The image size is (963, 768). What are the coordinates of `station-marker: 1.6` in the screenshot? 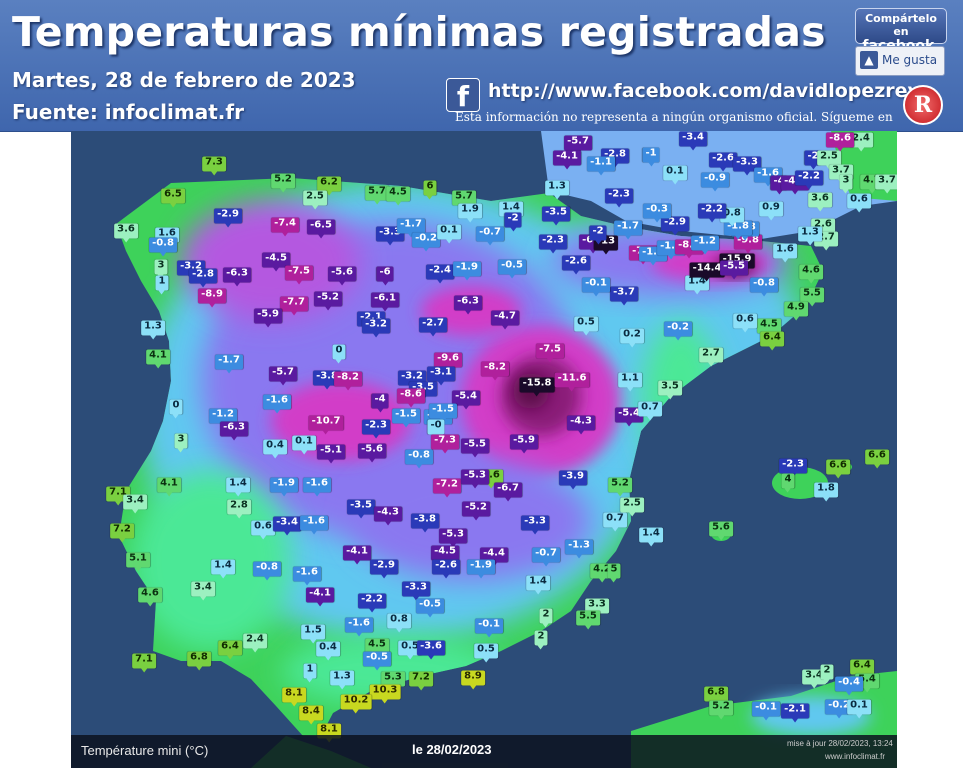 It's located at (785, 253).